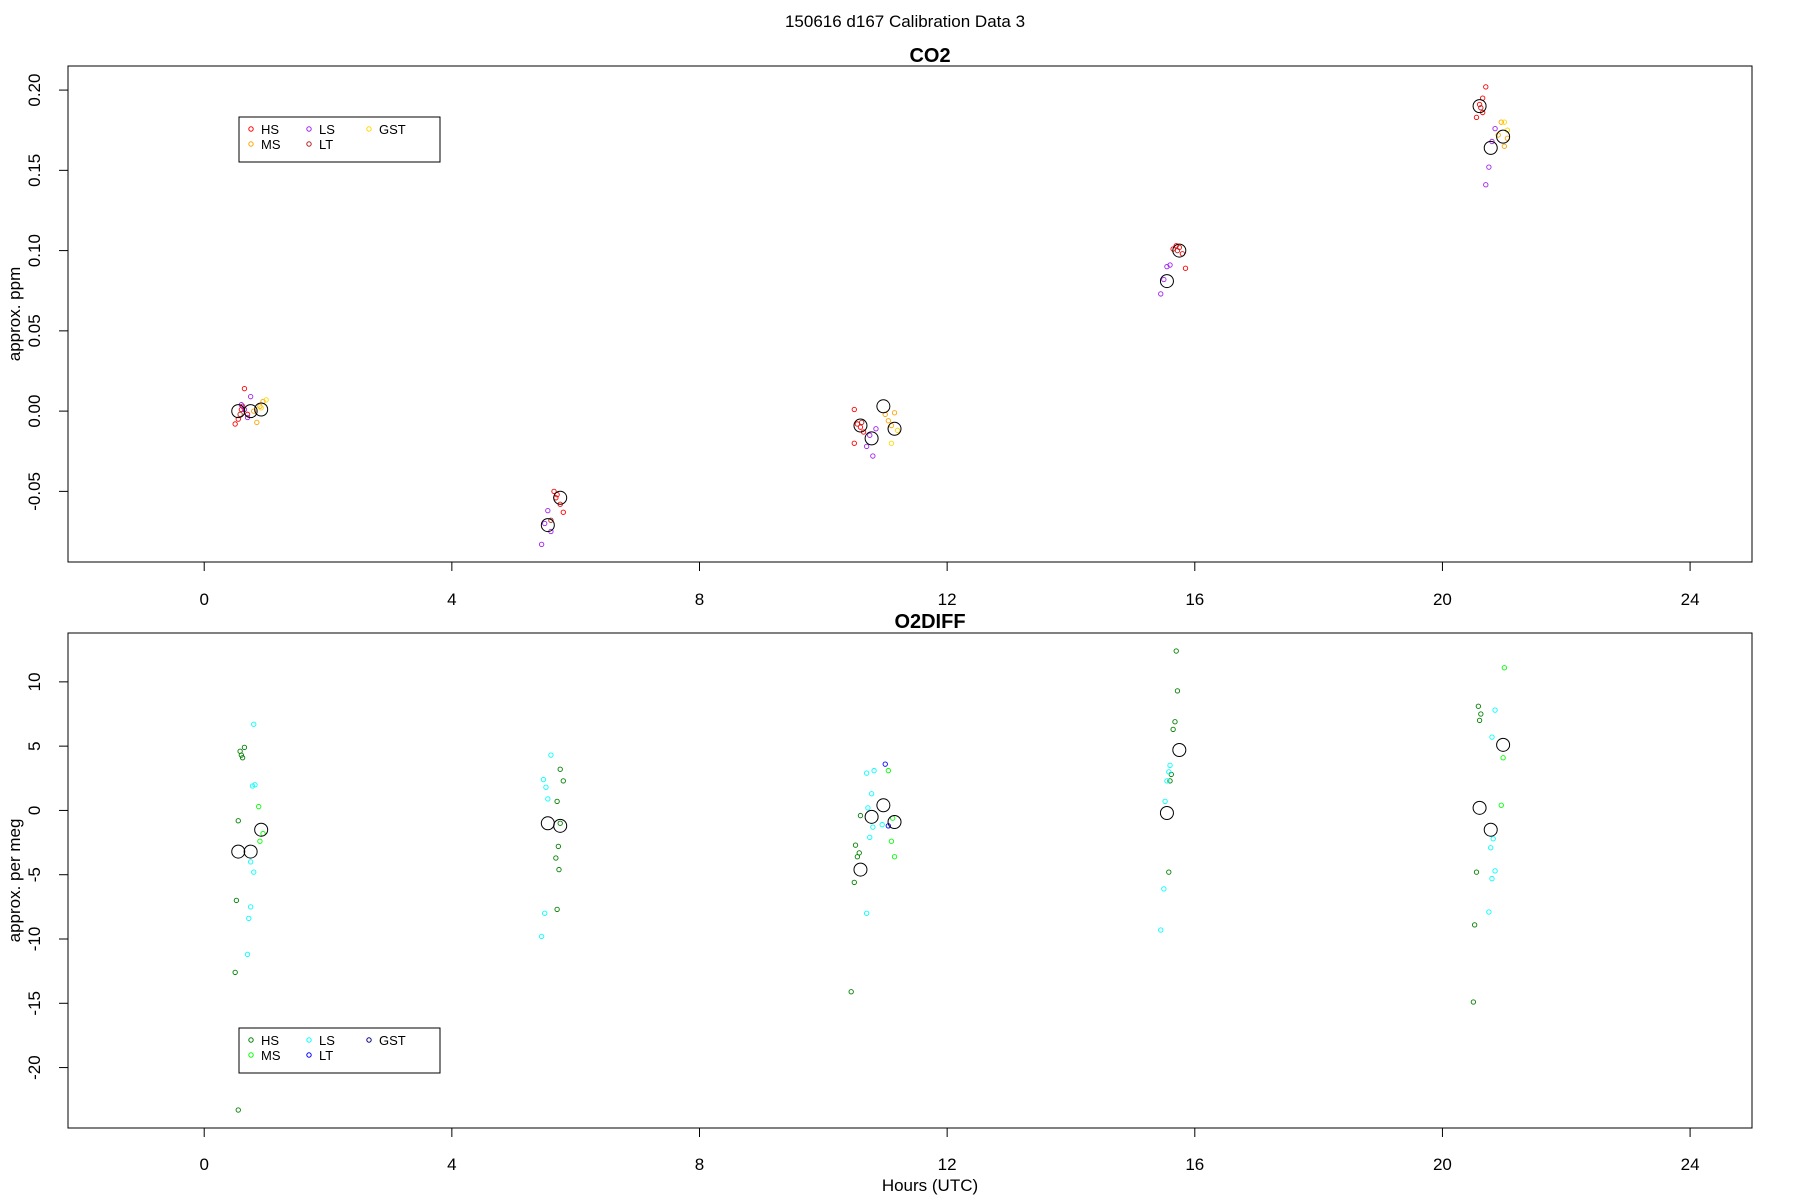 The height and width of the screenshot is (1200, 1800). Describe the element at coordinates (699, 599) in the screenshot. I see `x-tick-label: 8` at that location.